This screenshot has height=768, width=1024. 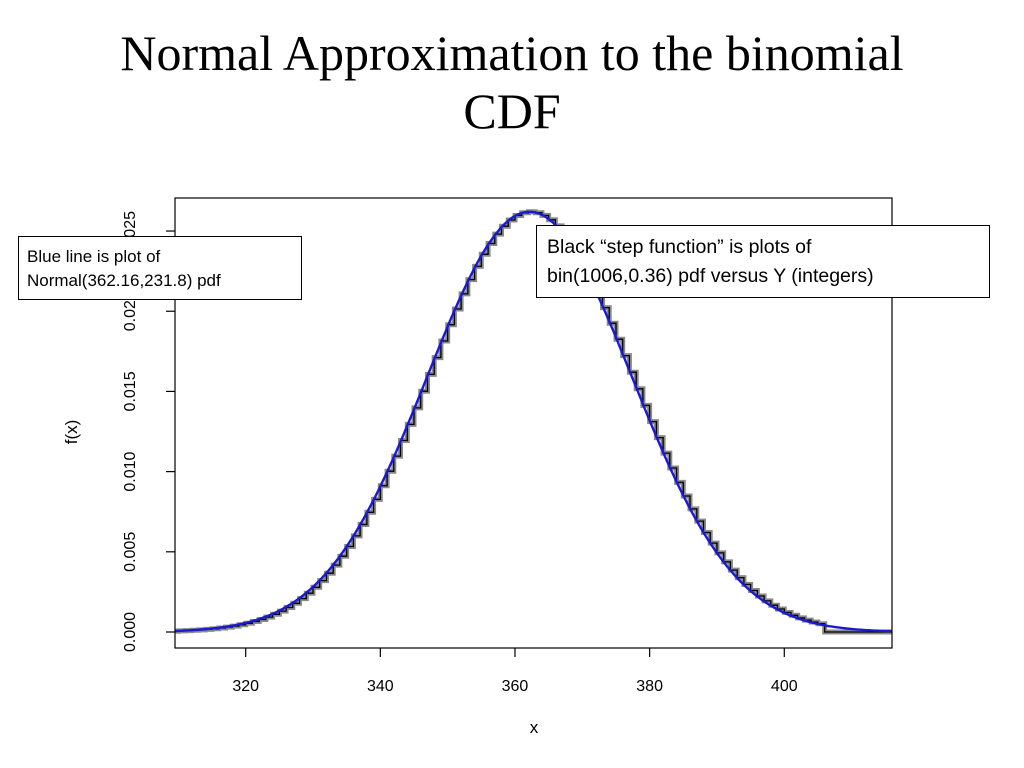 What do you see at coordinates (649, 686) in the screenshot?
I see `x-tick-label-380: 380` at bounding box center [649, 686].